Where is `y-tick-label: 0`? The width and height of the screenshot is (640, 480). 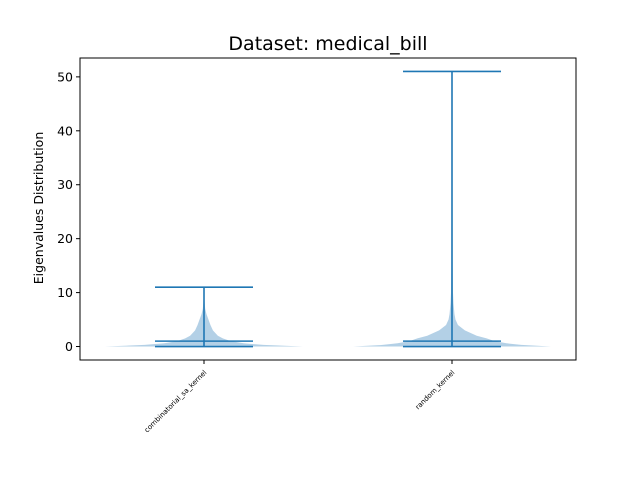 y-tick-label: 0 is located at coordinates (69, 346).